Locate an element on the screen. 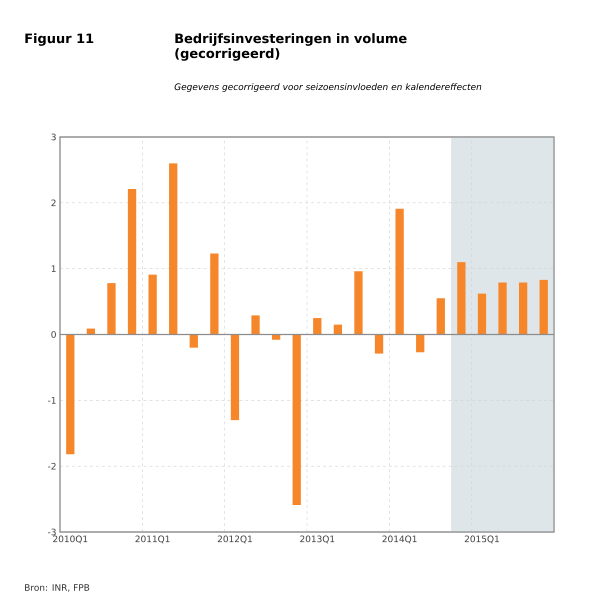  x-tick-label: 2012Q1 is located at coordinates (235, 540).